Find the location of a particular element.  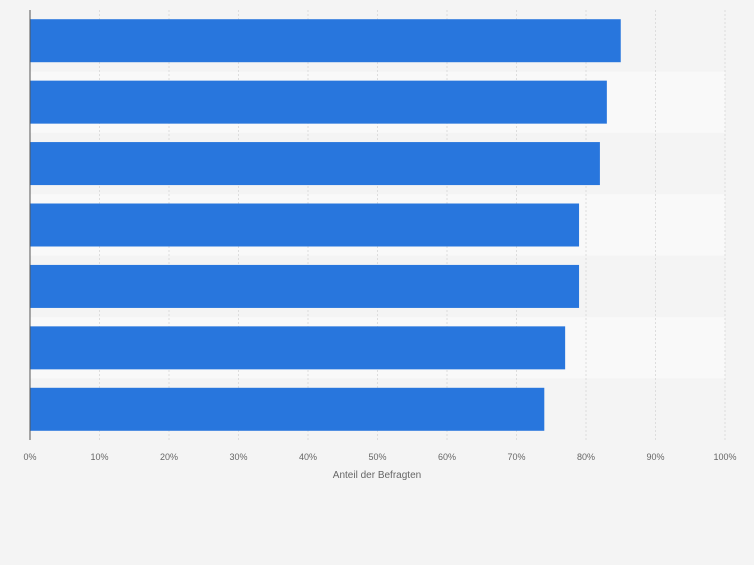

x-tick-label: 60% is located at coordinates (447, 457).